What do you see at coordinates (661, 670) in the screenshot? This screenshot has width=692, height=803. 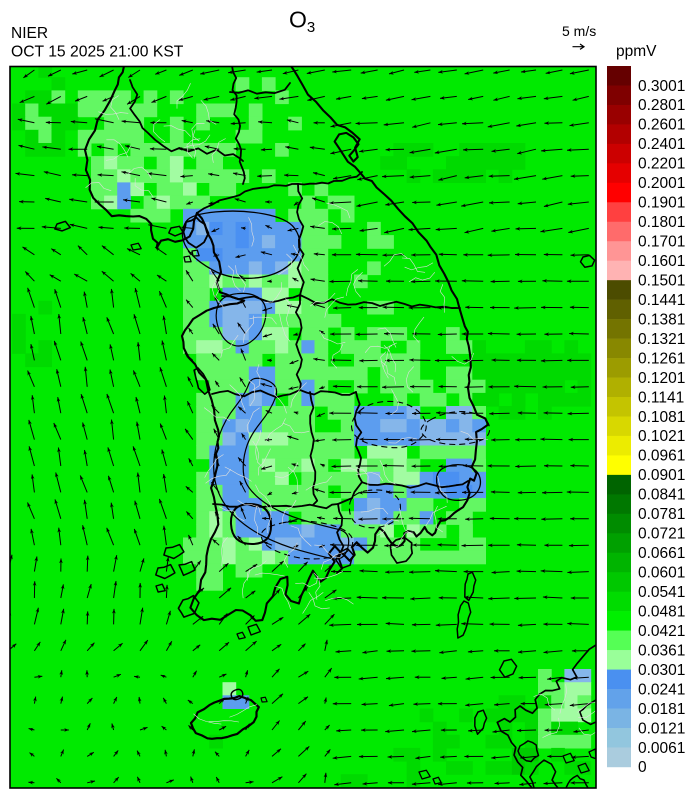 I see `svg-text: 0.0301` at bounding box center [661, 670].